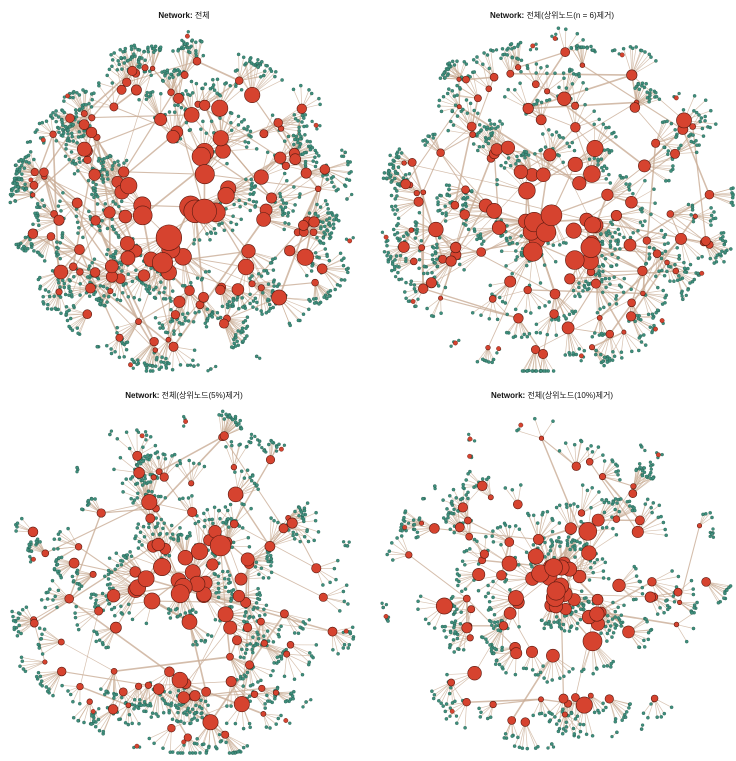 The width and height of the screenshot is (736, 761). I want to click on panel-title: Network: 전체, so click(184, 15).